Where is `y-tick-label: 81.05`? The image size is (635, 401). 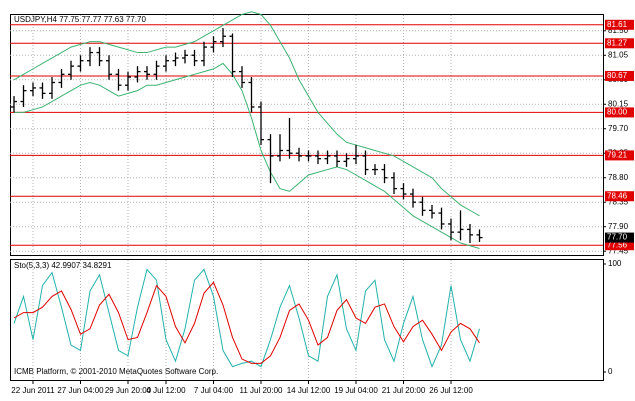
y-tick-label: 81.05 is located at coordinates (618, 54).